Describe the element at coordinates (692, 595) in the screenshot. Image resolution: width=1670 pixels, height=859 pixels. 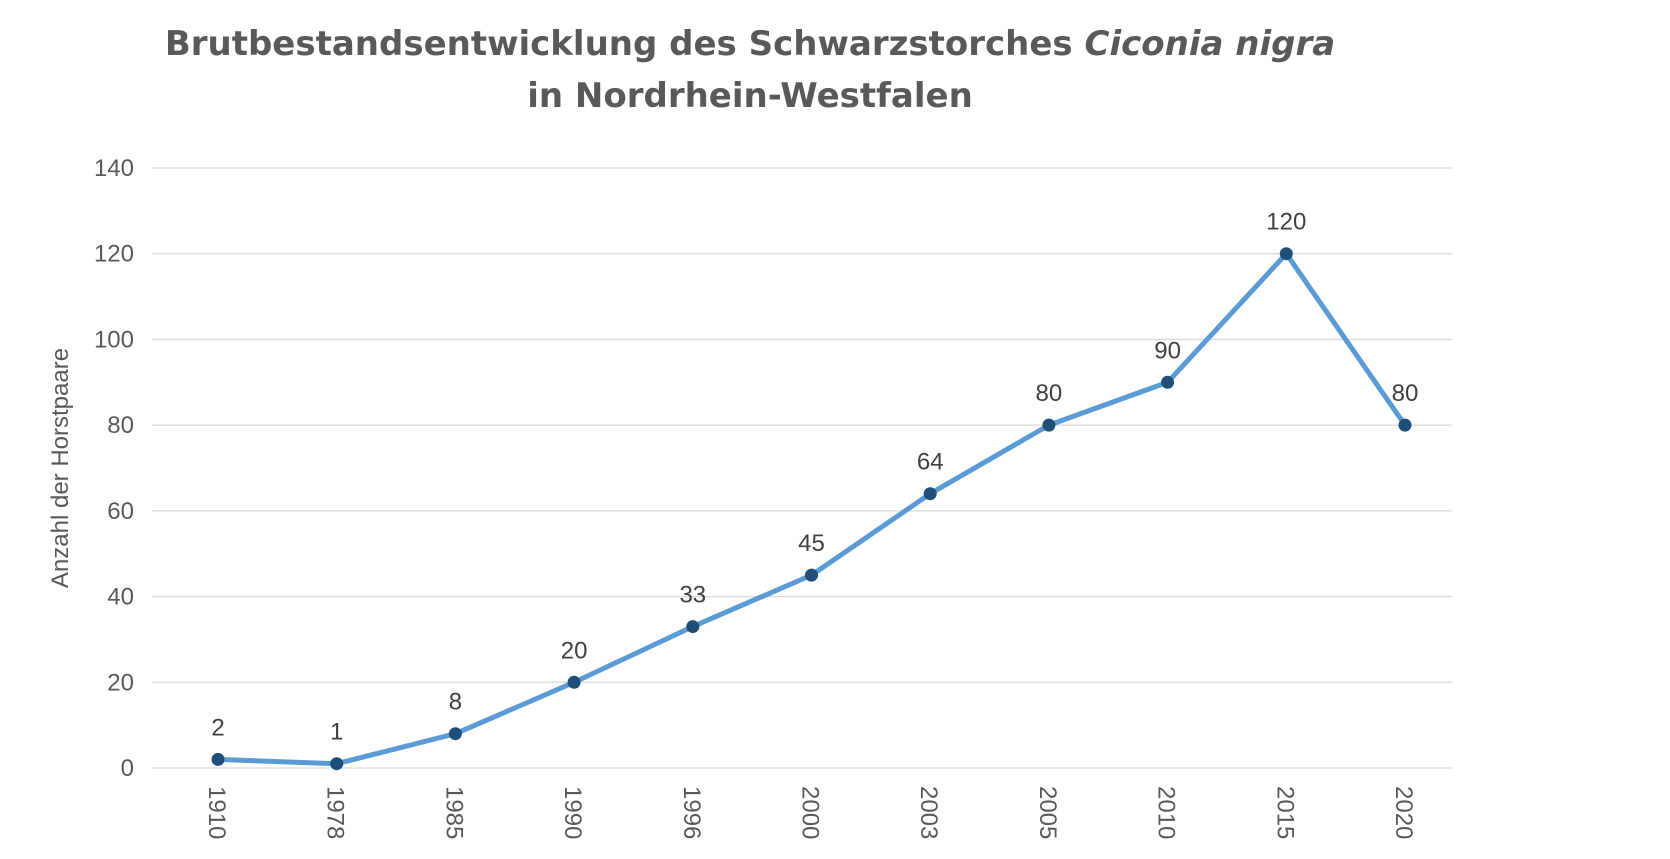
I see `data-label: 33` at that location.